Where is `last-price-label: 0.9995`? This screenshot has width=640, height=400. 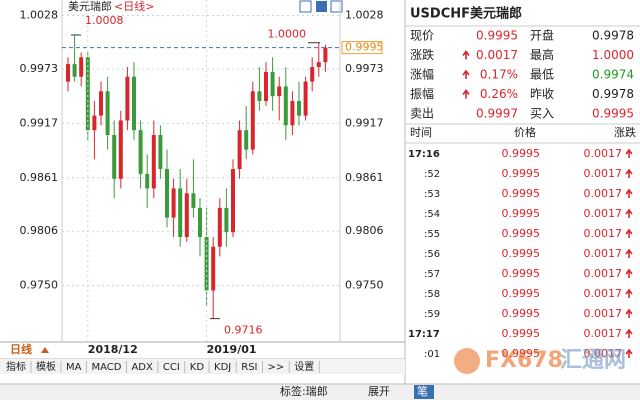
last-price-label: 0.9995 is located at coordinates (364, 47).